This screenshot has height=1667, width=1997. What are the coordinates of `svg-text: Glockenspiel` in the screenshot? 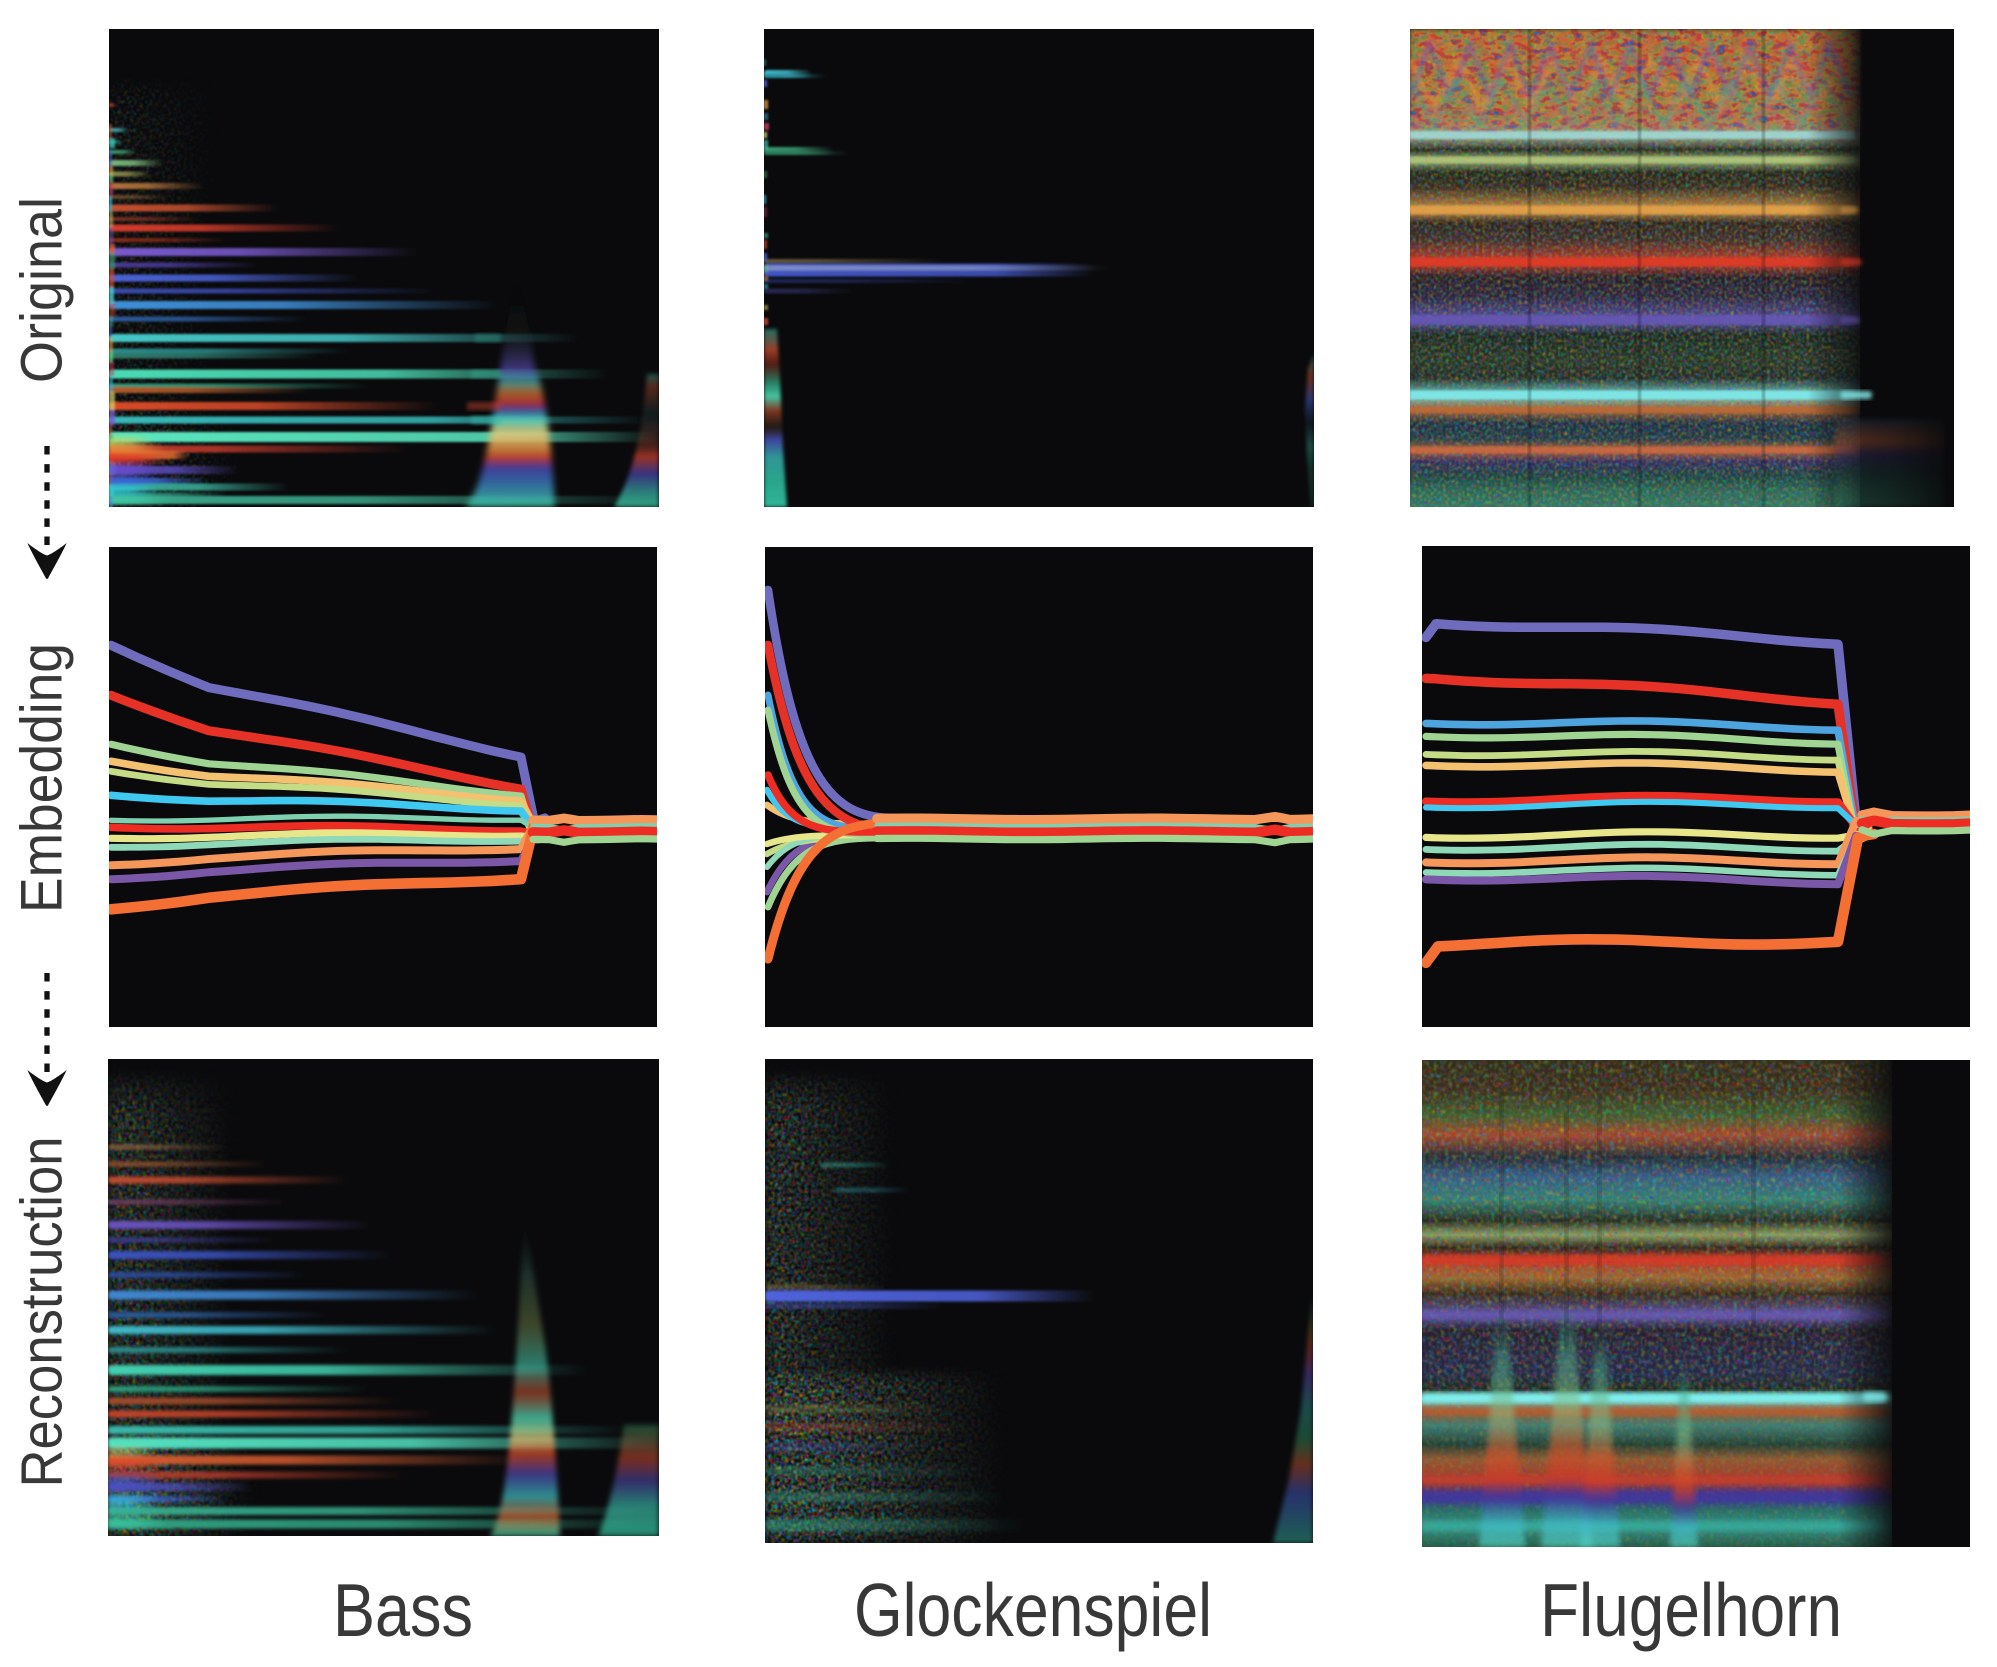 It's located at (1033, 1610).